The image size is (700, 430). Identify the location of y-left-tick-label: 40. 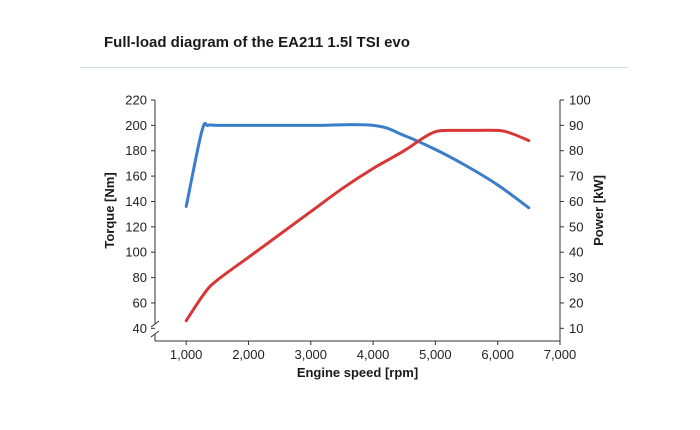
(140, 328).